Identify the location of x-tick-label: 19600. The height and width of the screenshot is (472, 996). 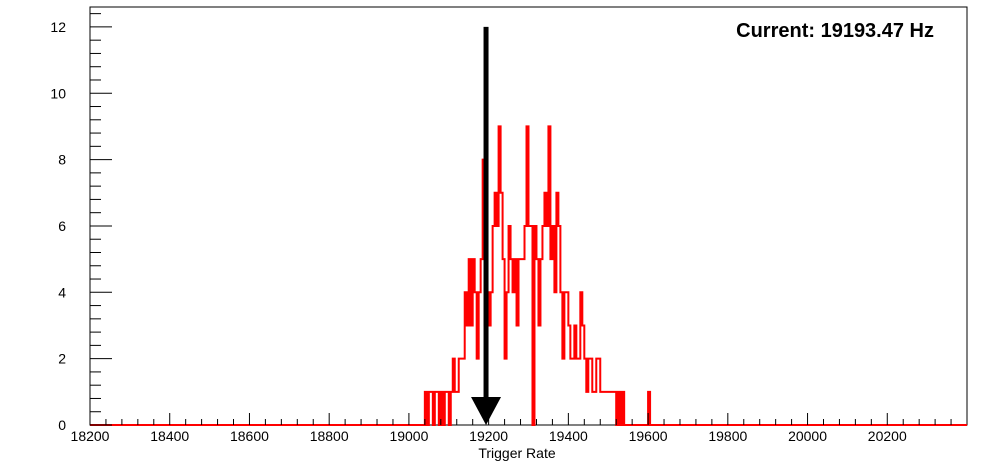
(648, 436).